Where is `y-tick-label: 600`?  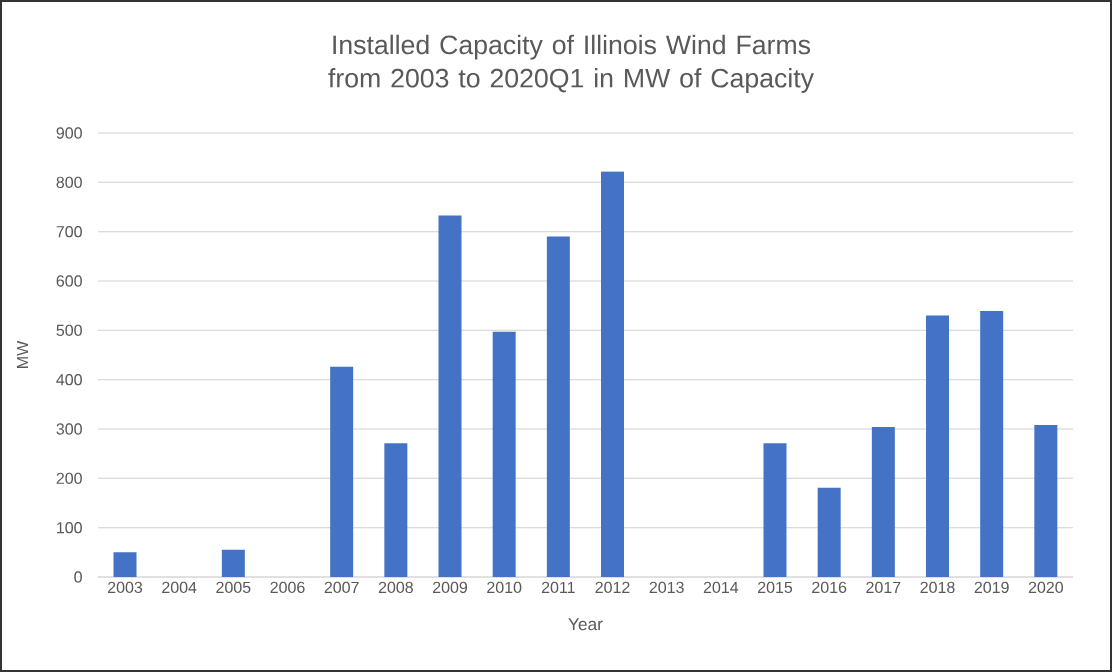 y-tick-label: 600 is located at coordinates (69, 281).